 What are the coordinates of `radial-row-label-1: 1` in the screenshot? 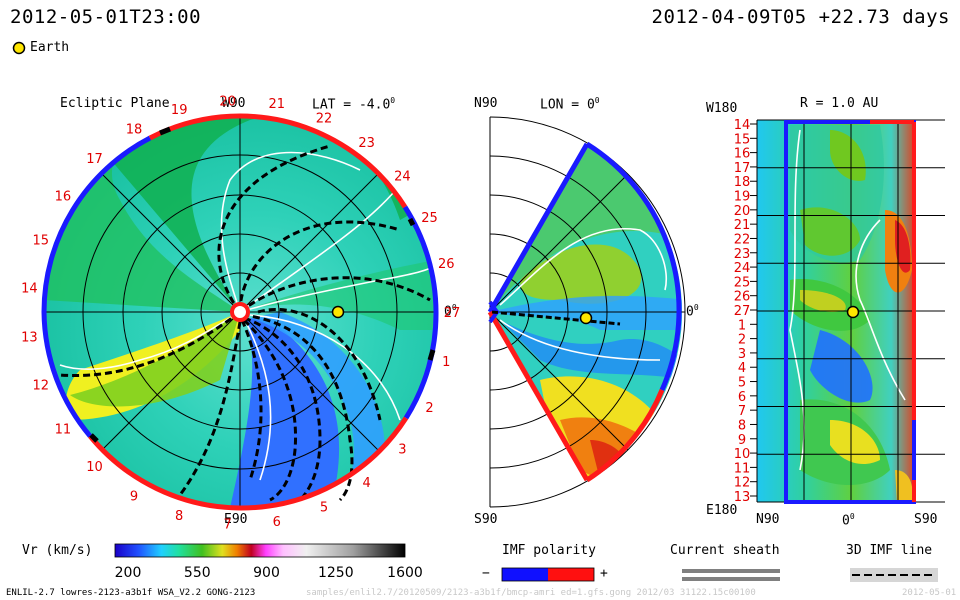 It's located at (742, 325).